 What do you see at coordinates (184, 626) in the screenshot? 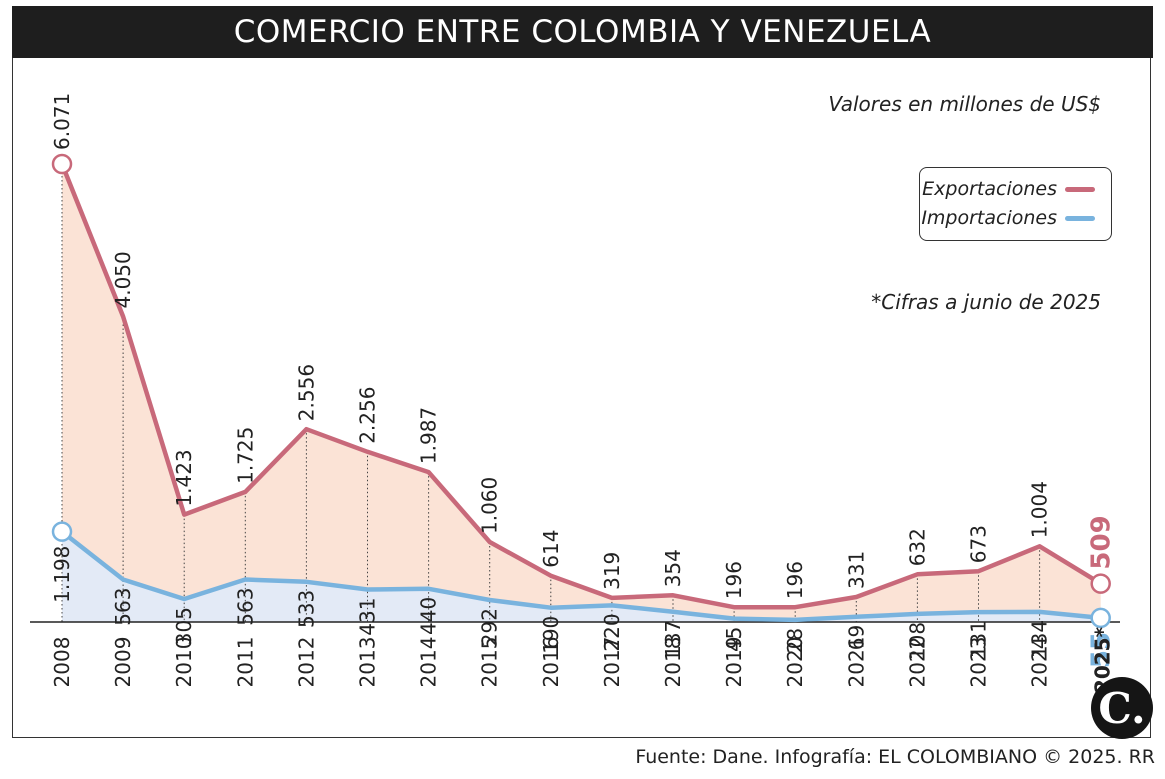
I see `imports-value-label: 305` at bounding box center [184, 626].